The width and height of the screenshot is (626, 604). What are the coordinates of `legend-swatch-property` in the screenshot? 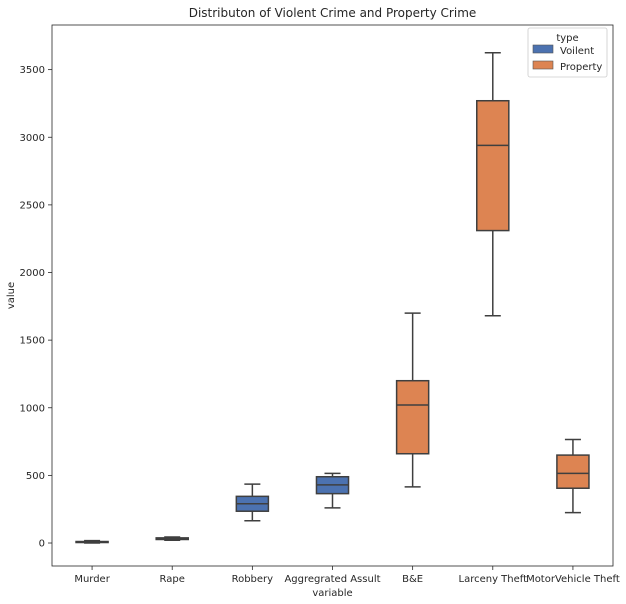 It's located at (543, 65).